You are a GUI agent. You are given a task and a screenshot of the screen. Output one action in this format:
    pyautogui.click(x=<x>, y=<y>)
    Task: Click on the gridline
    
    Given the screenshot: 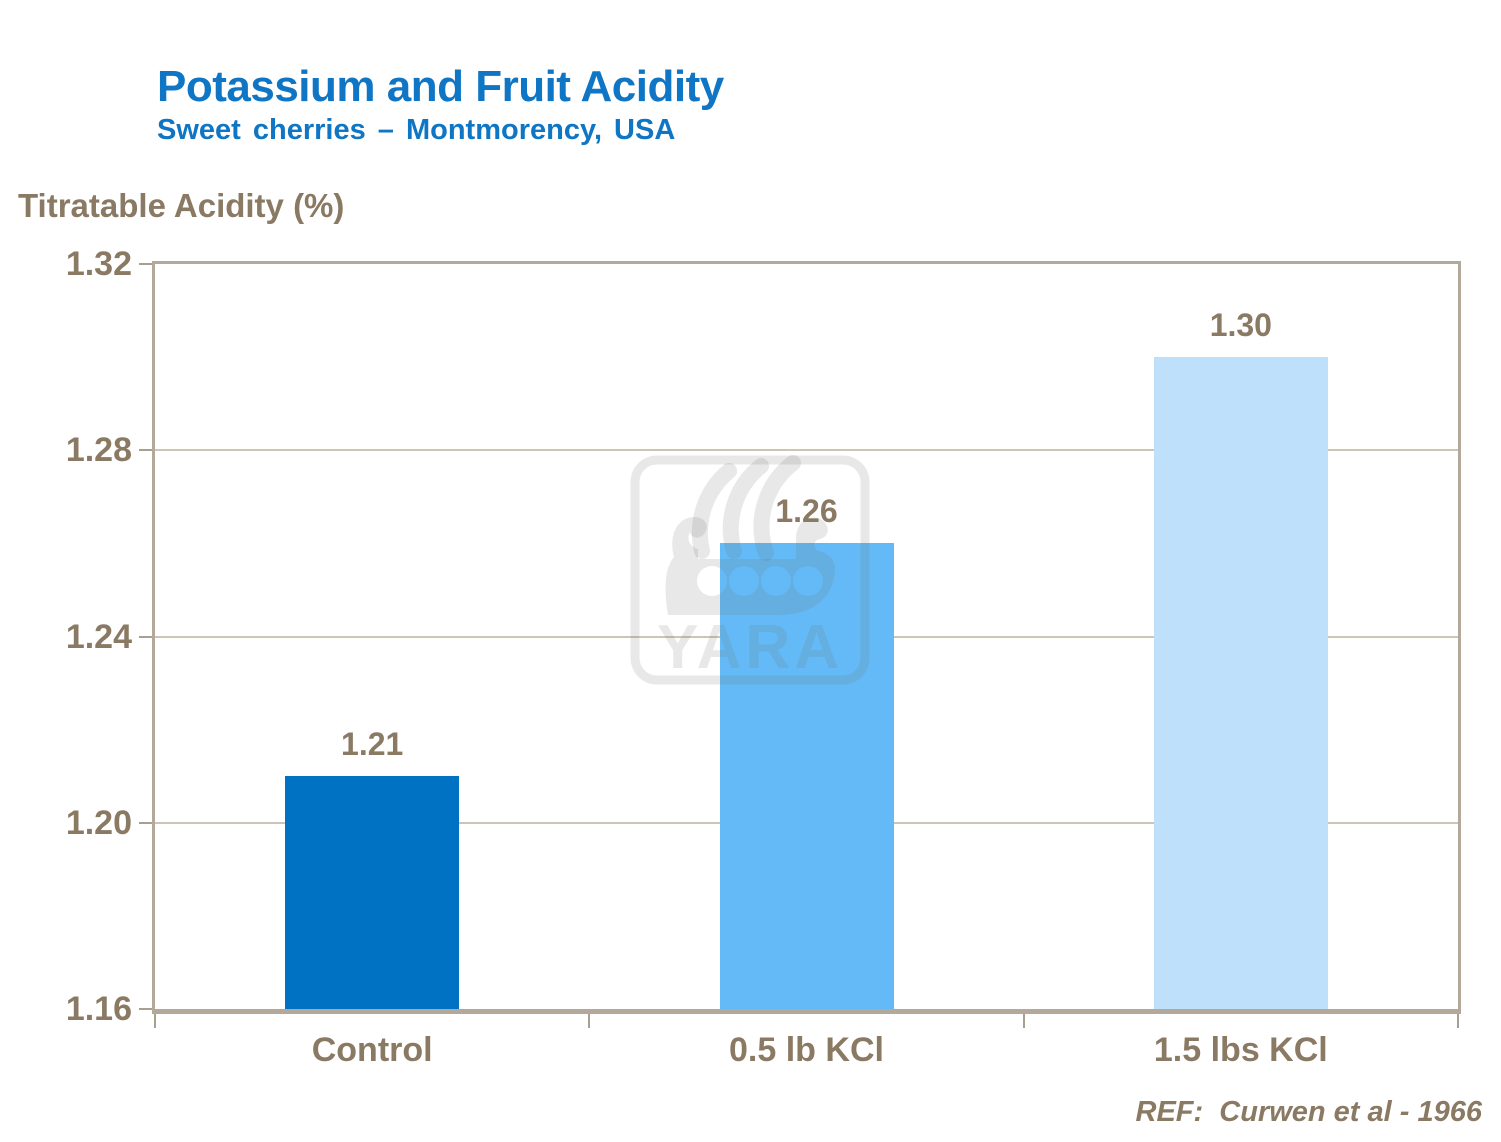 What is the action you would take?
    pyautogui.click(x=806, y=450)
    